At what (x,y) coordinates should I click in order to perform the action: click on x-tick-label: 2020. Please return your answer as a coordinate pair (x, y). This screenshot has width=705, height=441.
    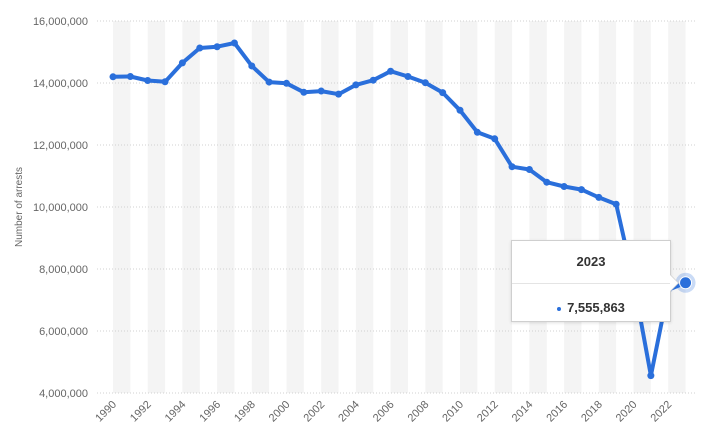
    Looking at the image, I should click on (627, 412).